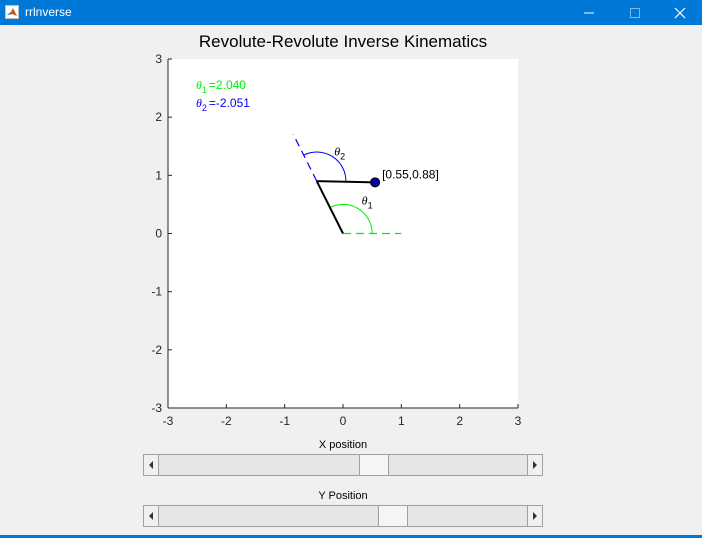 This screenshot has height=538, width=702. What do you see at coordinates (343, 41) in the screenshot?
I see `plot-title: Revolute-Revolute Inverse Kinematics` at bounding box center [343, 41].